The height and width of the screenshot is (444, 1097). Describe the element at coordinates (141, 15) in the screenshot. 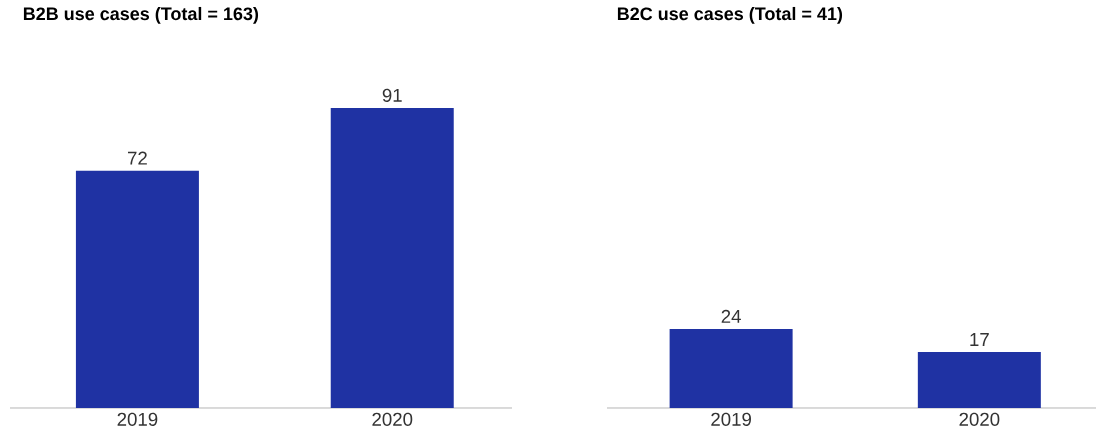

I see `chart-title: B2B use cases (Total = 163)` at that location.